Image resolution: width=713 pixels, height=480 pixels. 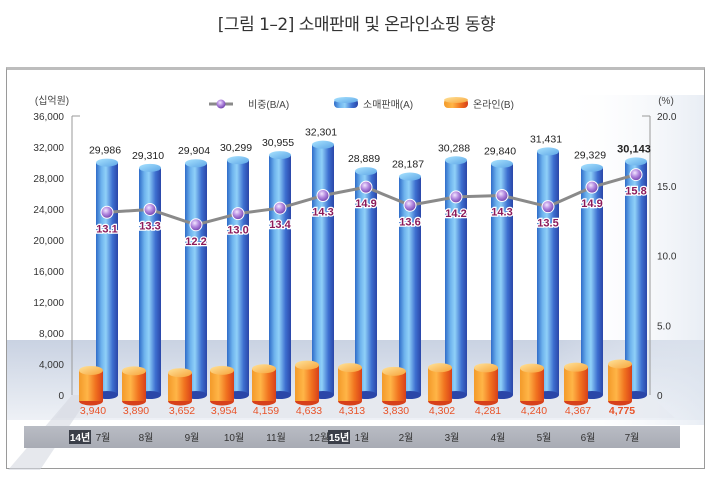 What do you see at coordinates (578, 411) in the screenshot?
I see `online-value-label: 4,367` at bounding box center [578, 411].